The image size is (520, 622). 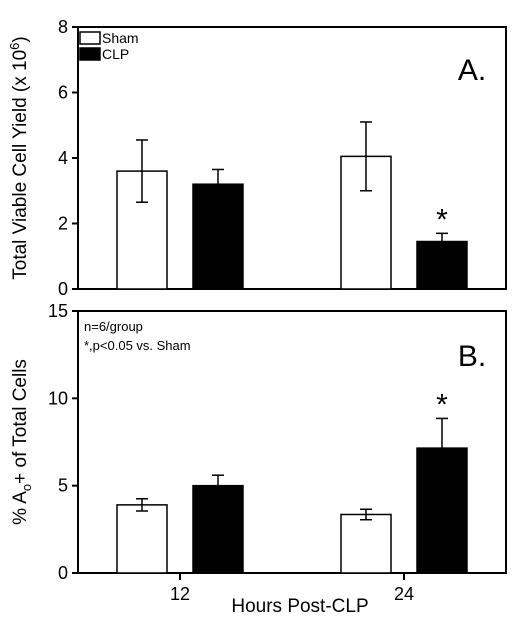 What do you see at coordinates (404, 594) in the screenshot?
I see `x-tick-label: 24` at bounding box center [404, 594].